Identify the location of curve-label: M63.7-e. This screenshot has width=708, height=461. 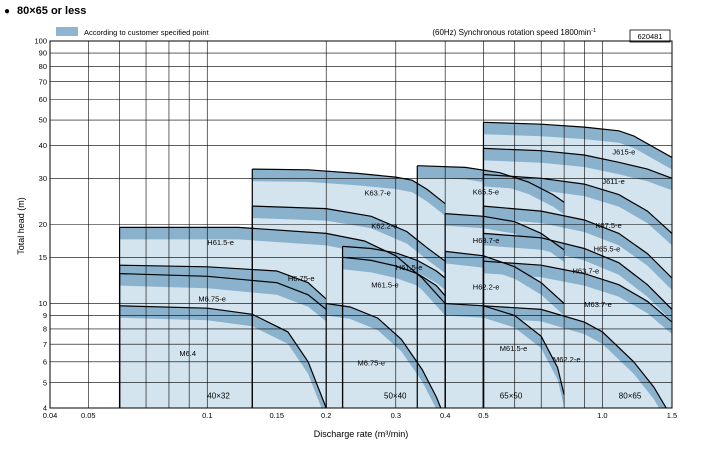
(598, 304).